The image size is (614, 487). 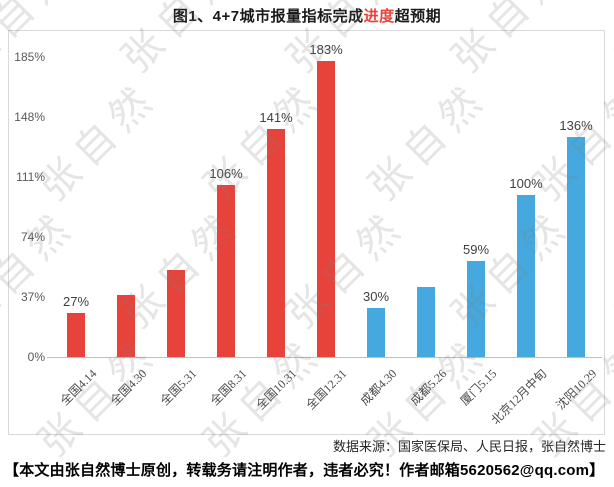 What do you see at coordinates (378, 387) in the screenshot?
I see `x-axis-label: 成都4.30` at bounding box center [378, 387].